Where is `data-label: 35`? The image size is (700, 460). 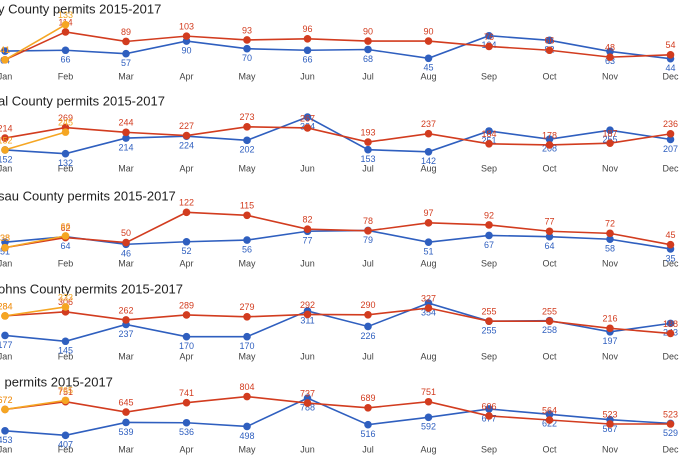
data-label: 35 is located at coordinates (670, 258).